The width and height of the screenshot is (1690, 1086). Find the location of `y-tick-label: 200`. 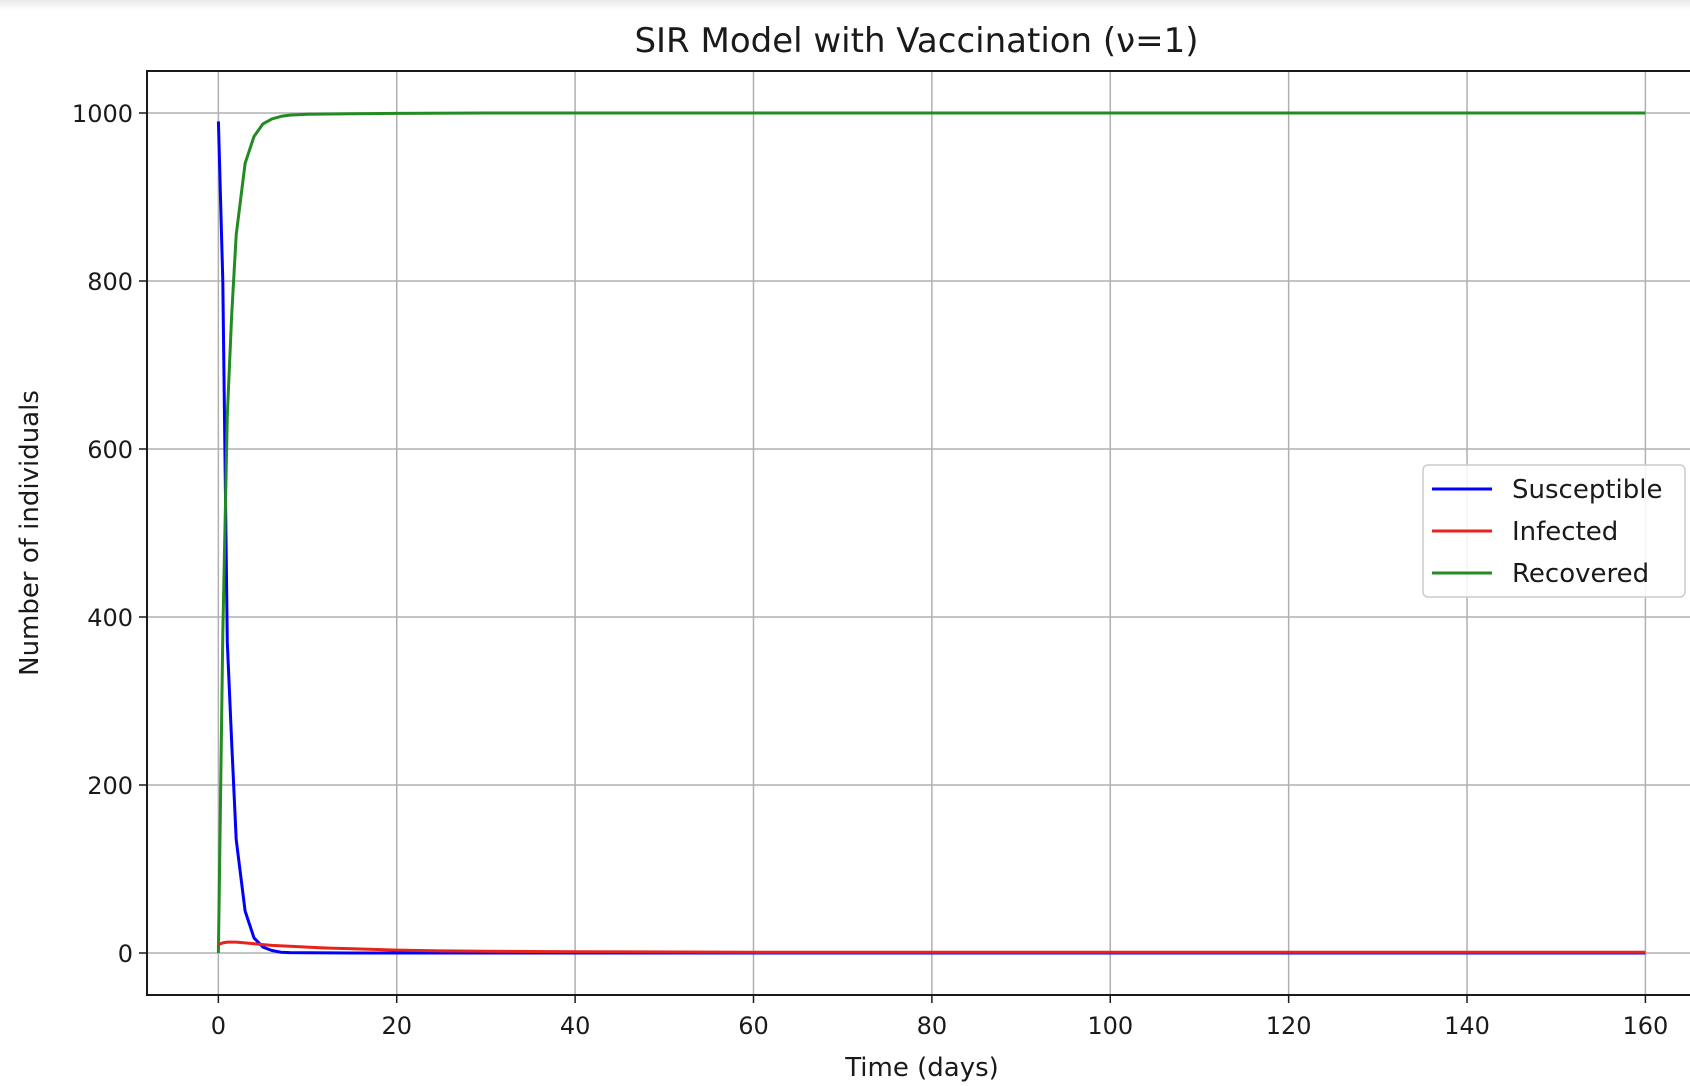

y-tick-label: 200 is located at coordinates (110, 786).